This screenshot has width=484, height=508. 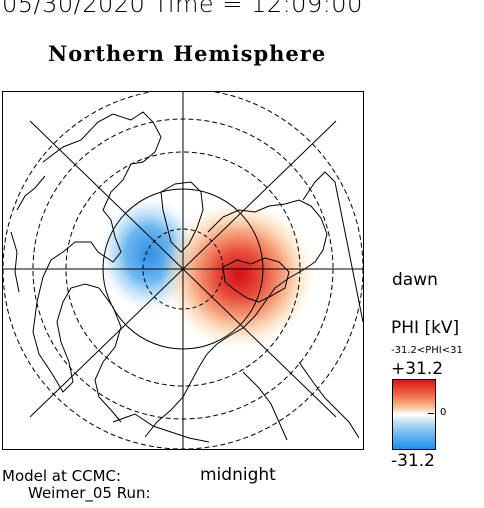 I want to click on positive-potential-cell, so click(x=239, y=275).